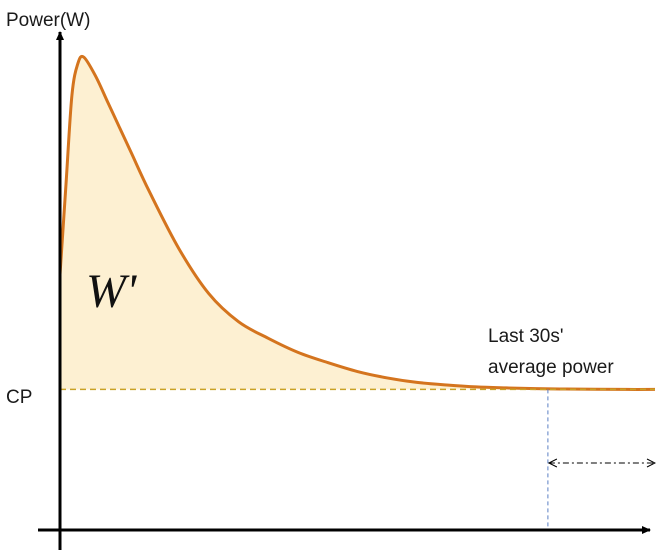 This screenshot has height=558, width=669. What do you see at coordinates (19, 397) in the screenshot?
I see `cp-label: CP` at bounding box center [19, 397].